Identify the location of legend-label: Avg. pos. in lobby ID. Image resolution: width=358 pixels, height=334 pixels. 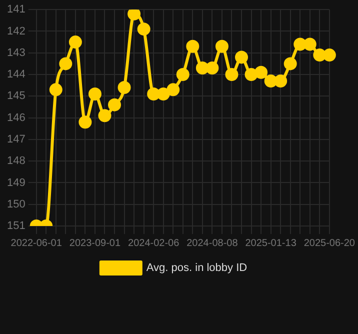
(197, 268).